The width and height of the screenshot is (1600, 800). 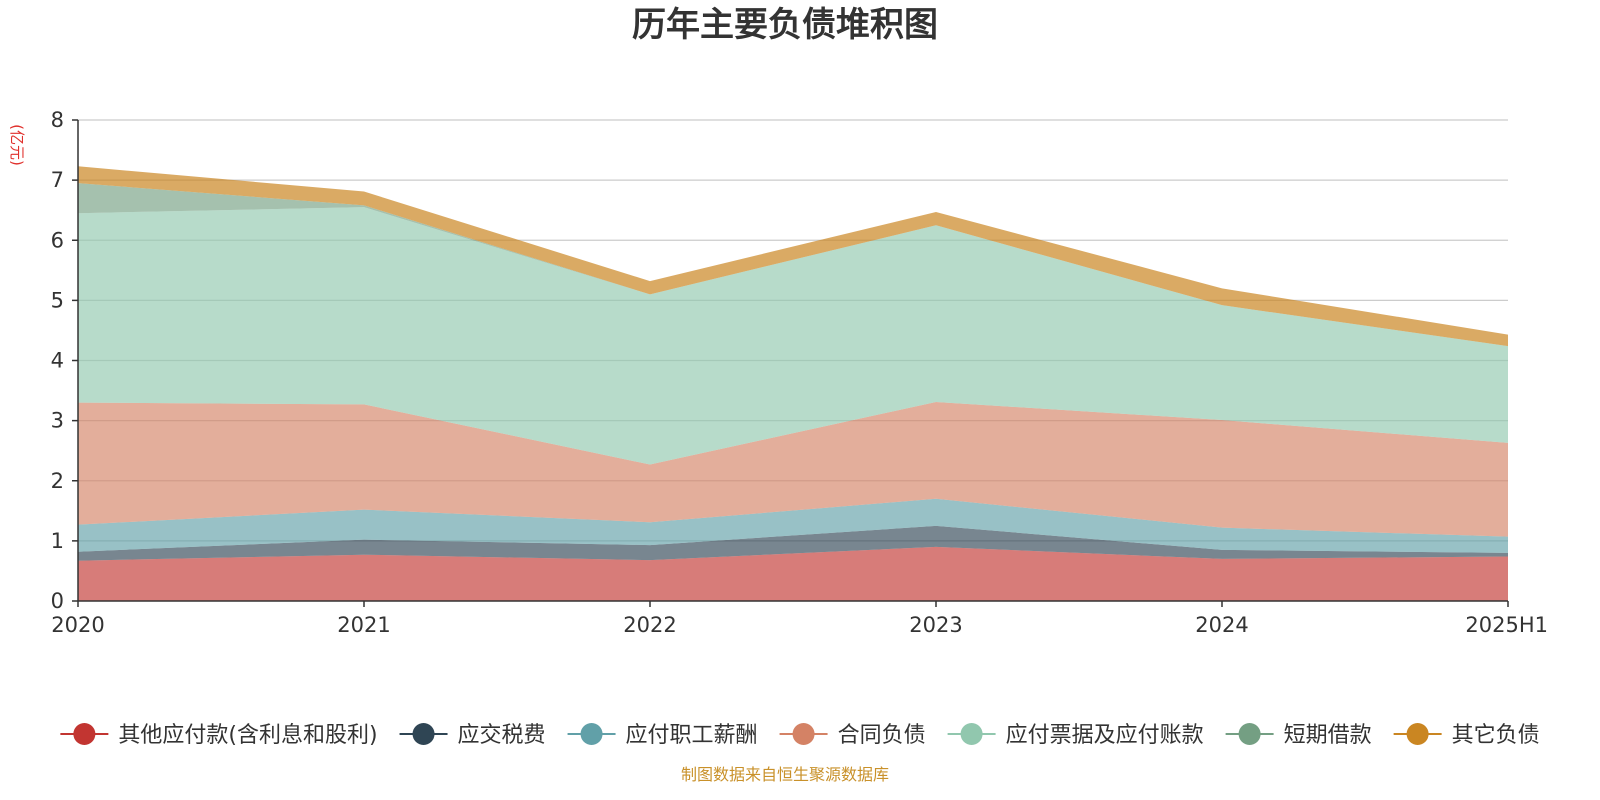 I want to click on legend-label-1: 应交税费, so click(x=502, y=735).